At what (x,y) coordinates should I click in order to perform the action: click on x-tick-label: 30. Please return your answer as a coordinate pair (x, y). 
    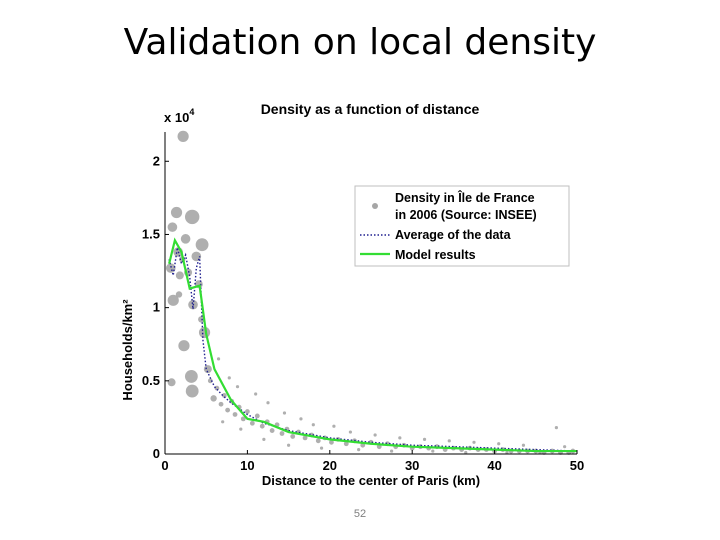
    Looking at the image, I should click on (412, 465).